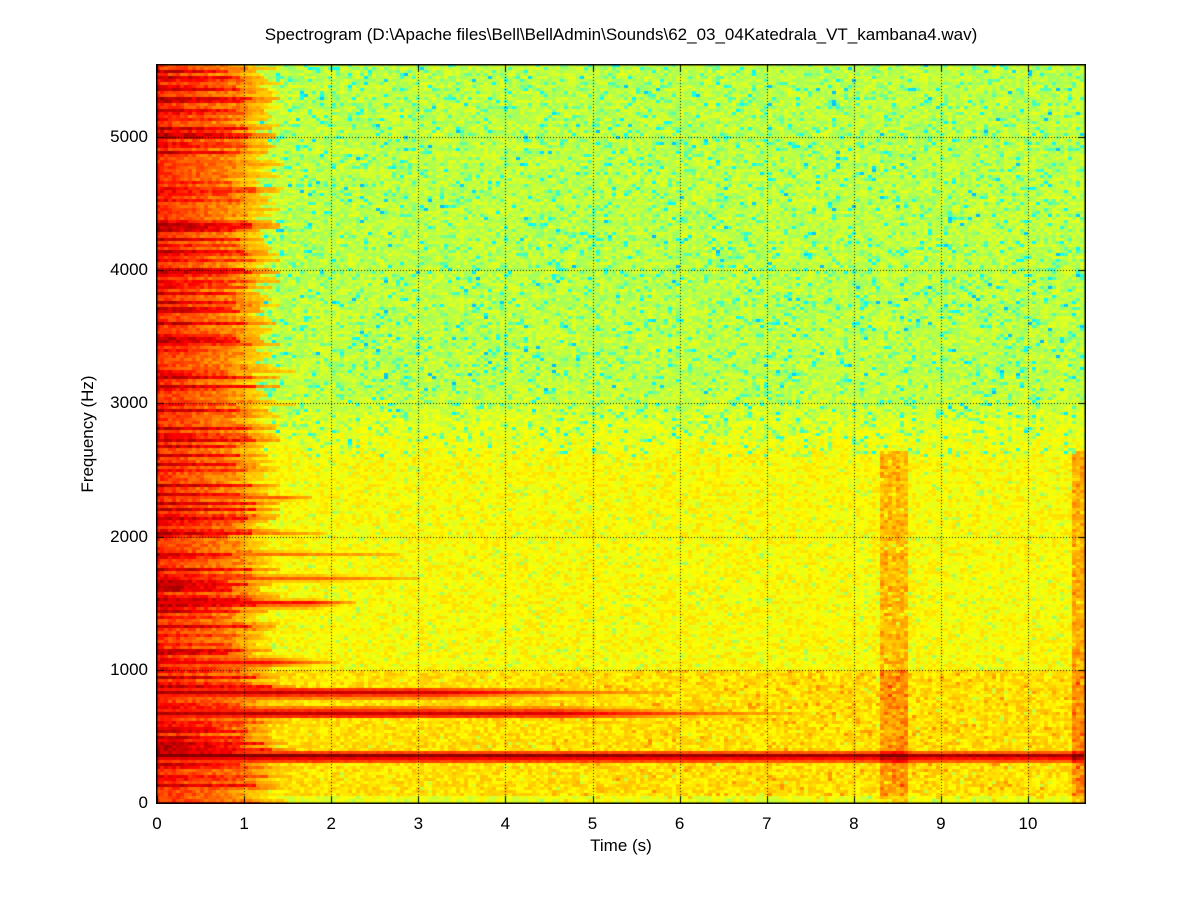  Describe the element at coordinates (244, 823) in the screenshot. I see `x-tick-label: 1` at that location.